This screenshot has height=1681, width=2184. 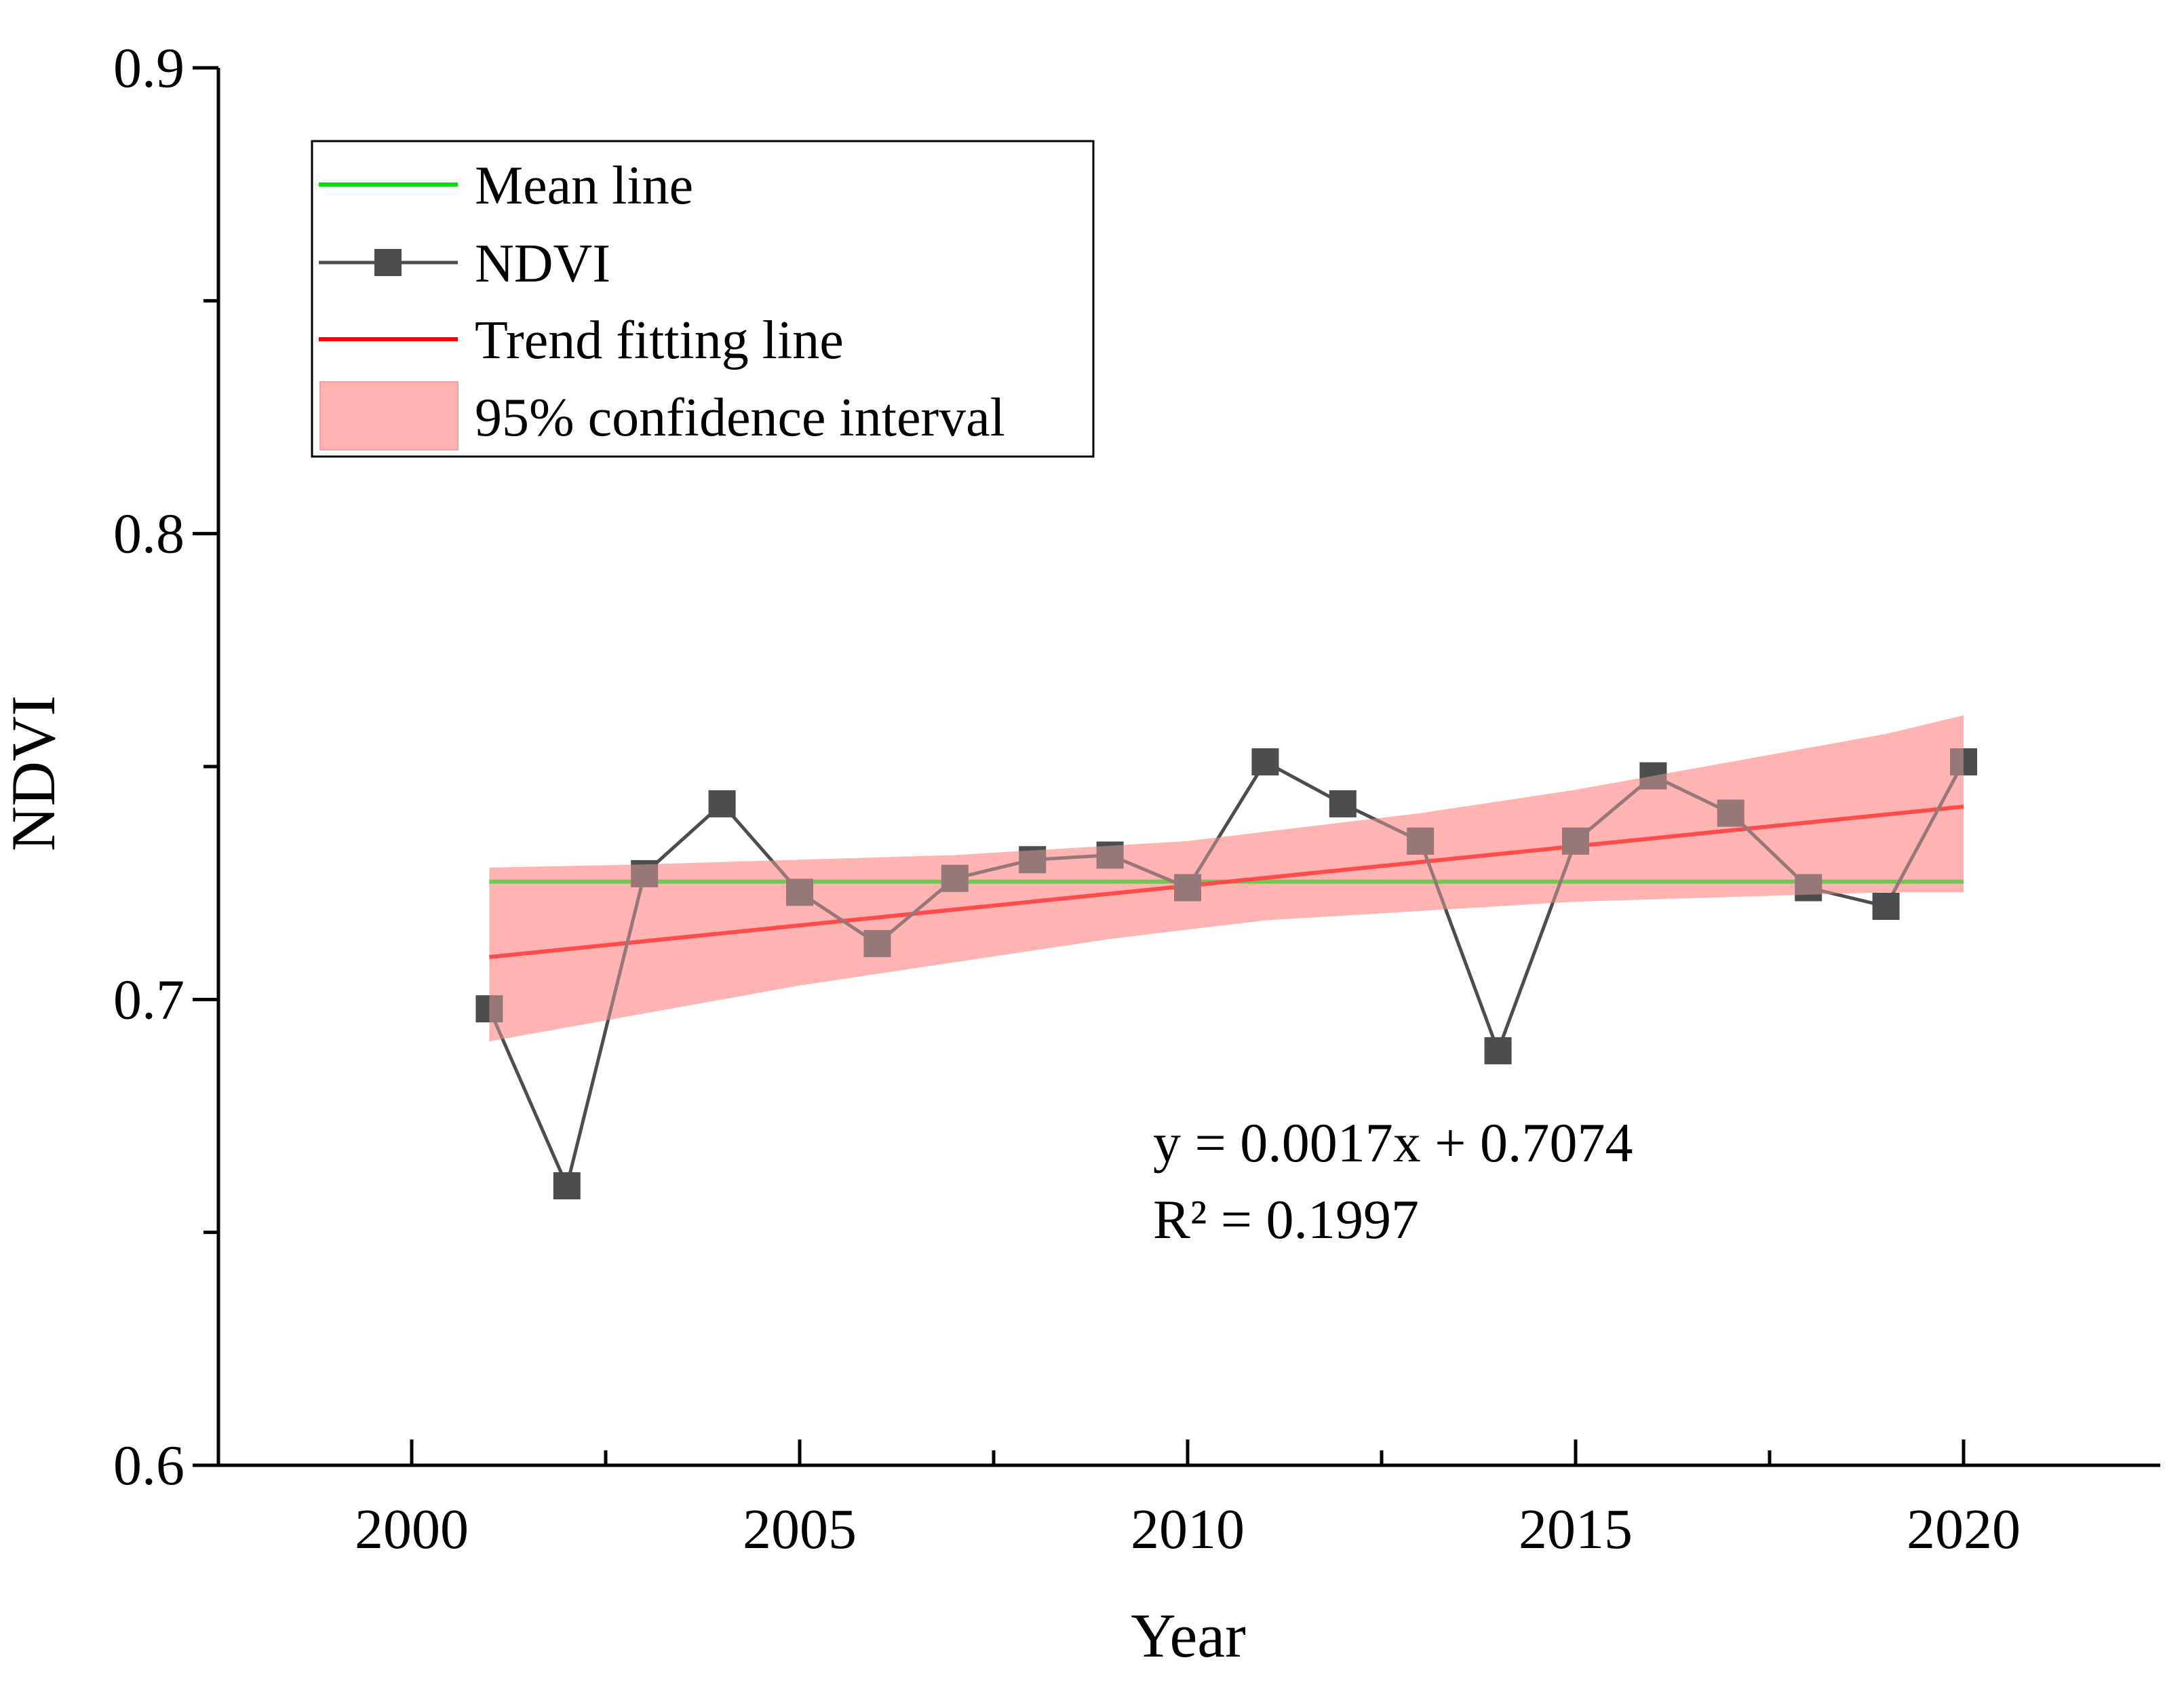 What do you see at coordinates (412, 1529) in the screenshot?
I see `x-tick-label: 2000` at bounding box center [412, 1529].